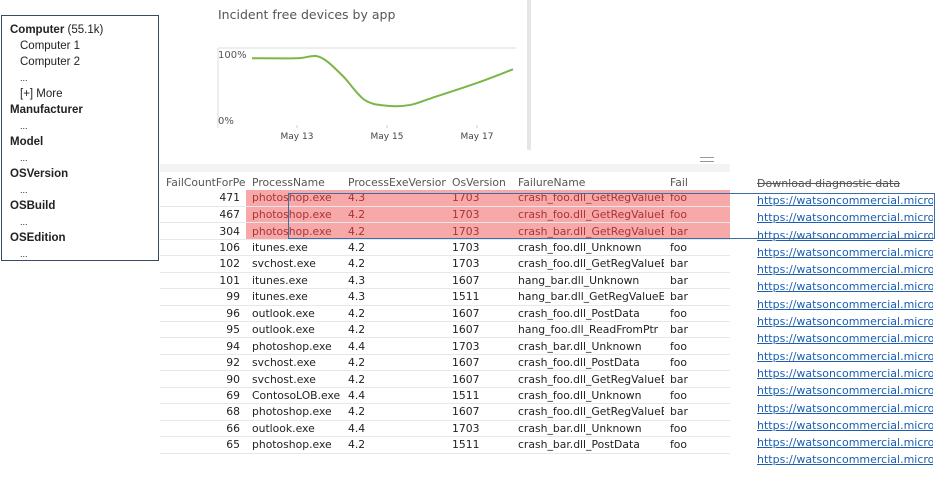 This screenshot has height=487, width=943. What do you see at coordinates (445, 168) in the screenshot?
I see `table-toolbar` at bounding box center [445, 168].